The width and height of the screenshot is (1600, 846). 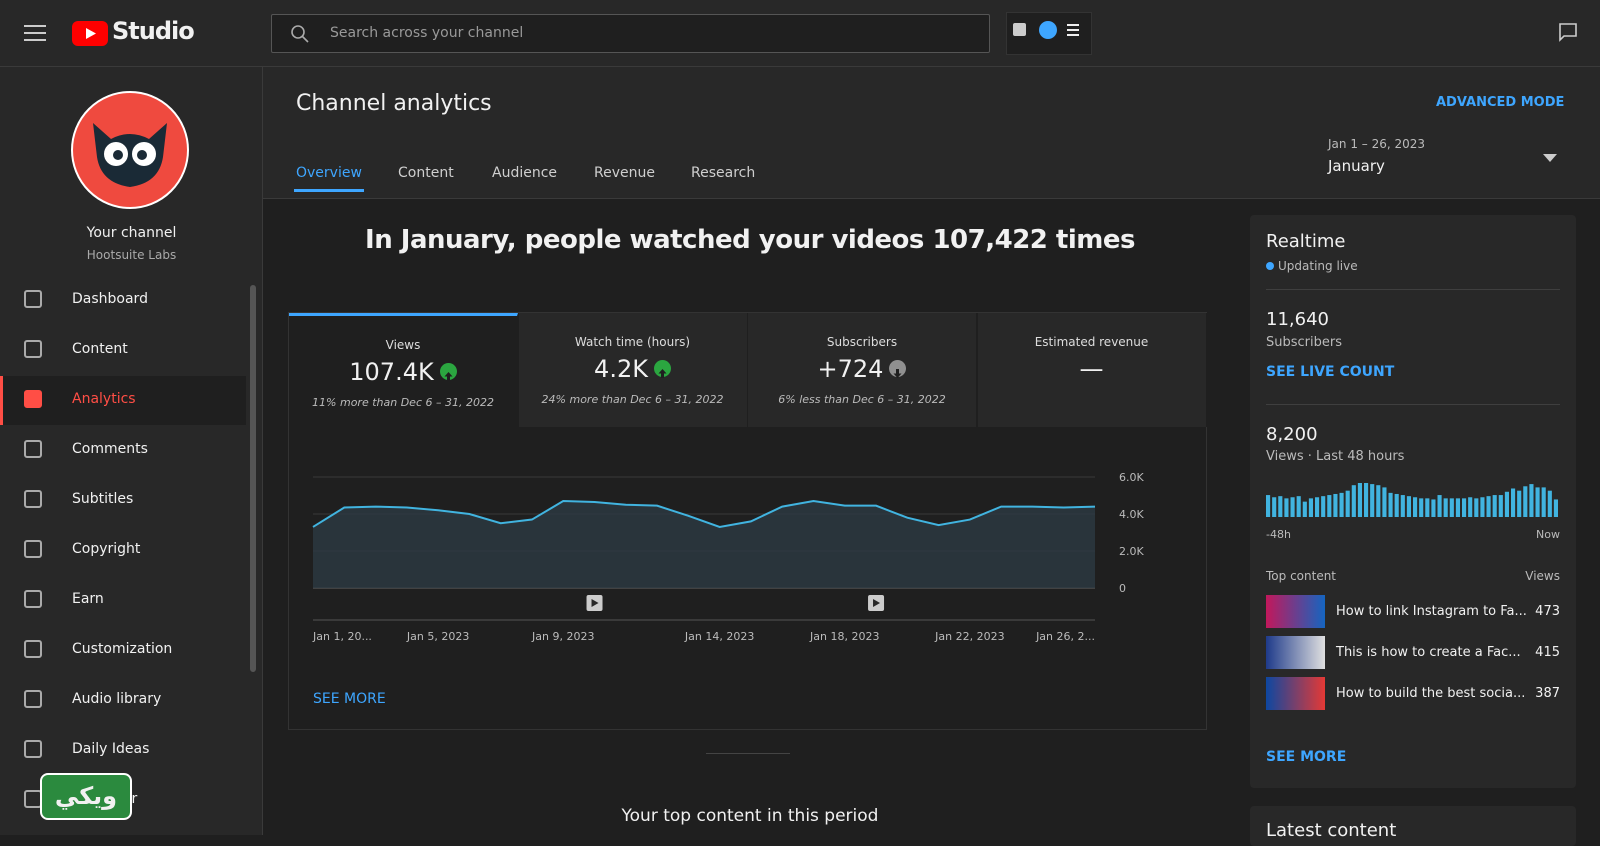 I want to click on tab-underline, so click(x=329, y=190).